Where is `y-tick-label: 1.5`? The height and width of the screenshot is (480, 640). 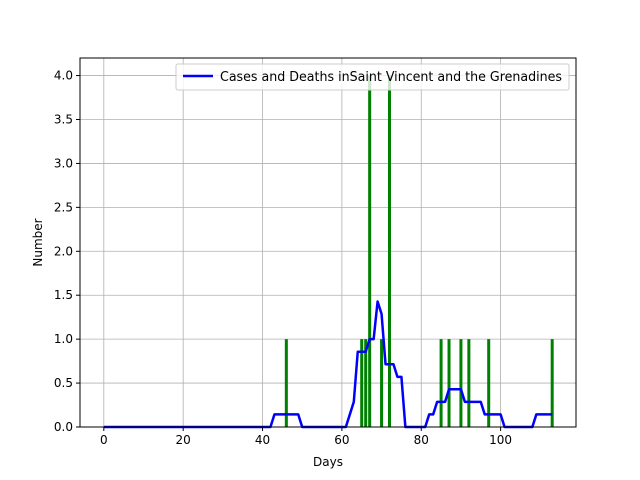 y-tick-label: 1.5 is located at coordinates (63, 295).